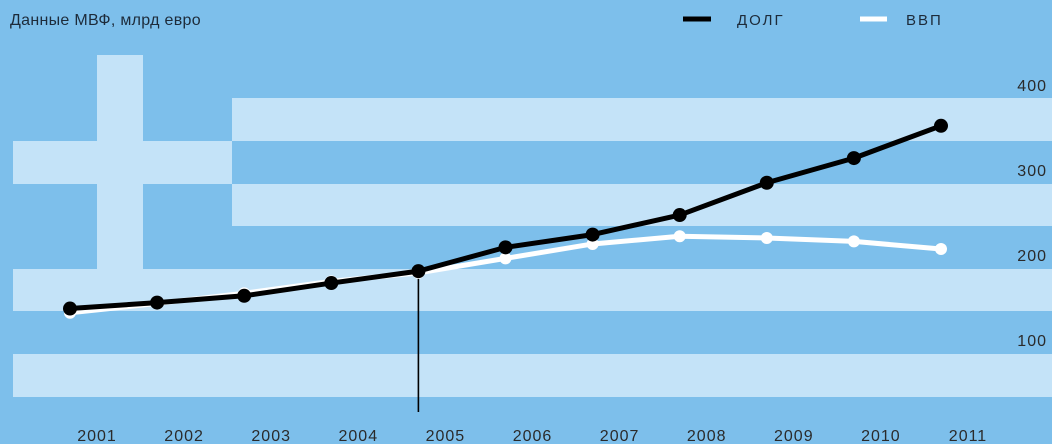  Describe the element at coordinates (592, 234) in the screenshot. I see `point-debt-2007` at that location.